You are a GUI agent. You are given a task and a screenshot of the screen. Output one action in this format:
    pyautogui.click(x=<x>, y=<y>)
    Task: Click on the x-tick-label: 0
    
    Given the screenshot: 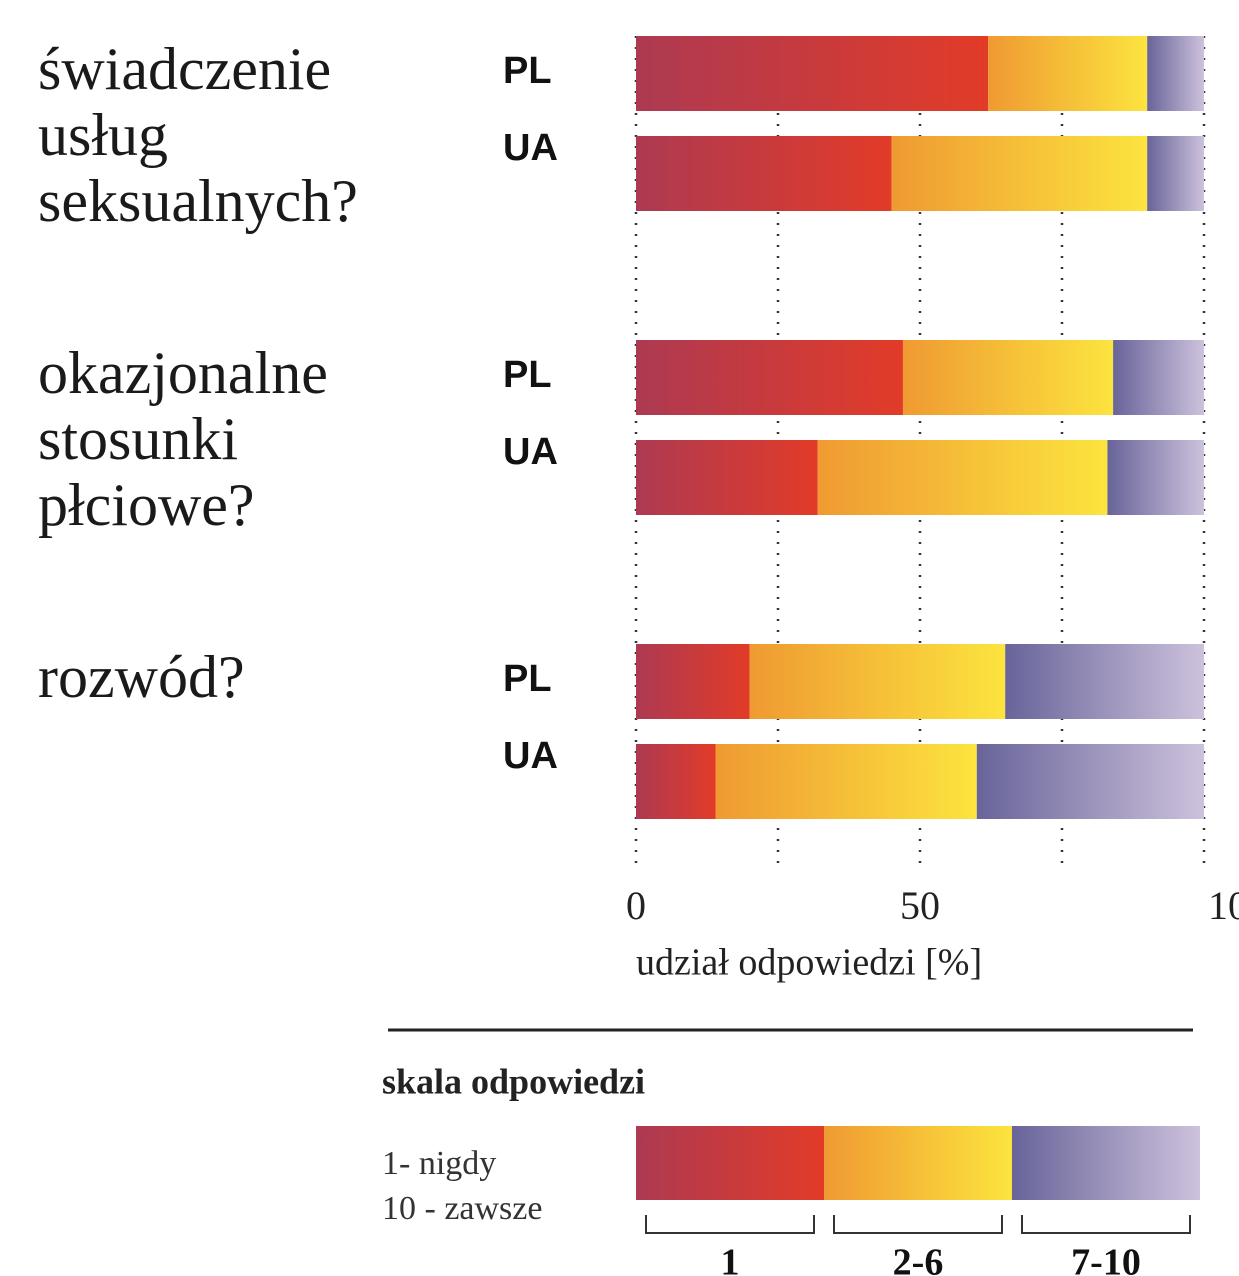 What is the action you would take?
    pyautogui.click(x=636, y=905)
    